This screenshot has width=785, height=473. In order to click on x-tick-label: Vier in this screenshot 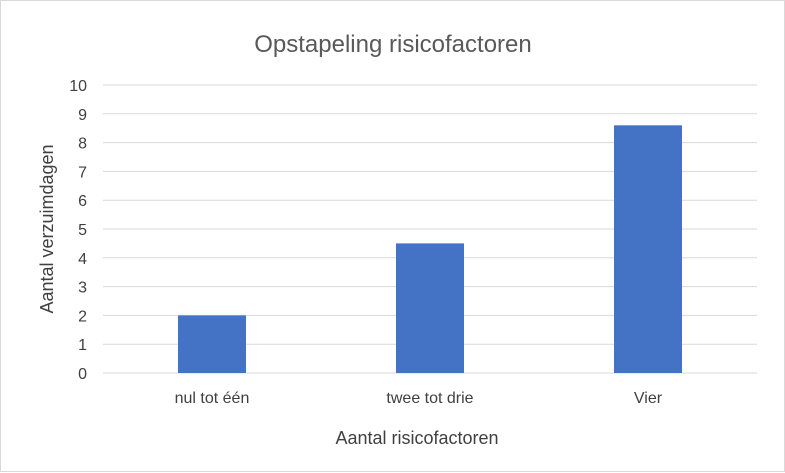, I will do `click(648, 398)`.